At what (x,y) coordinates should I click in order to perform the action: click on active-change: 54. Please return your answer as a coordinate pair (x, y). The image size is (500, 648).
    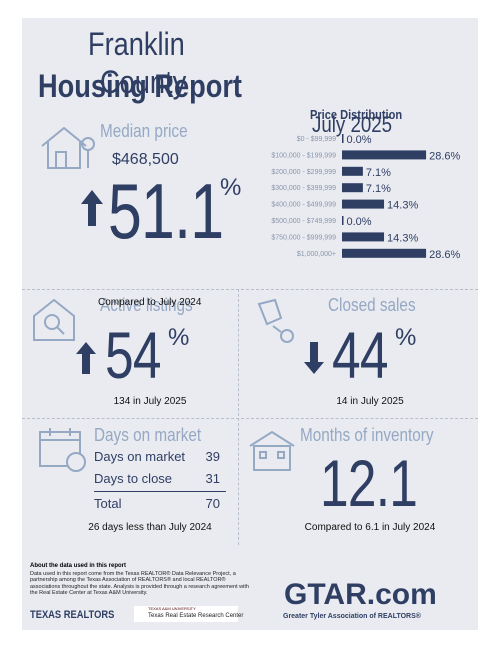
    Looking at the image, I should click on (133, 355).